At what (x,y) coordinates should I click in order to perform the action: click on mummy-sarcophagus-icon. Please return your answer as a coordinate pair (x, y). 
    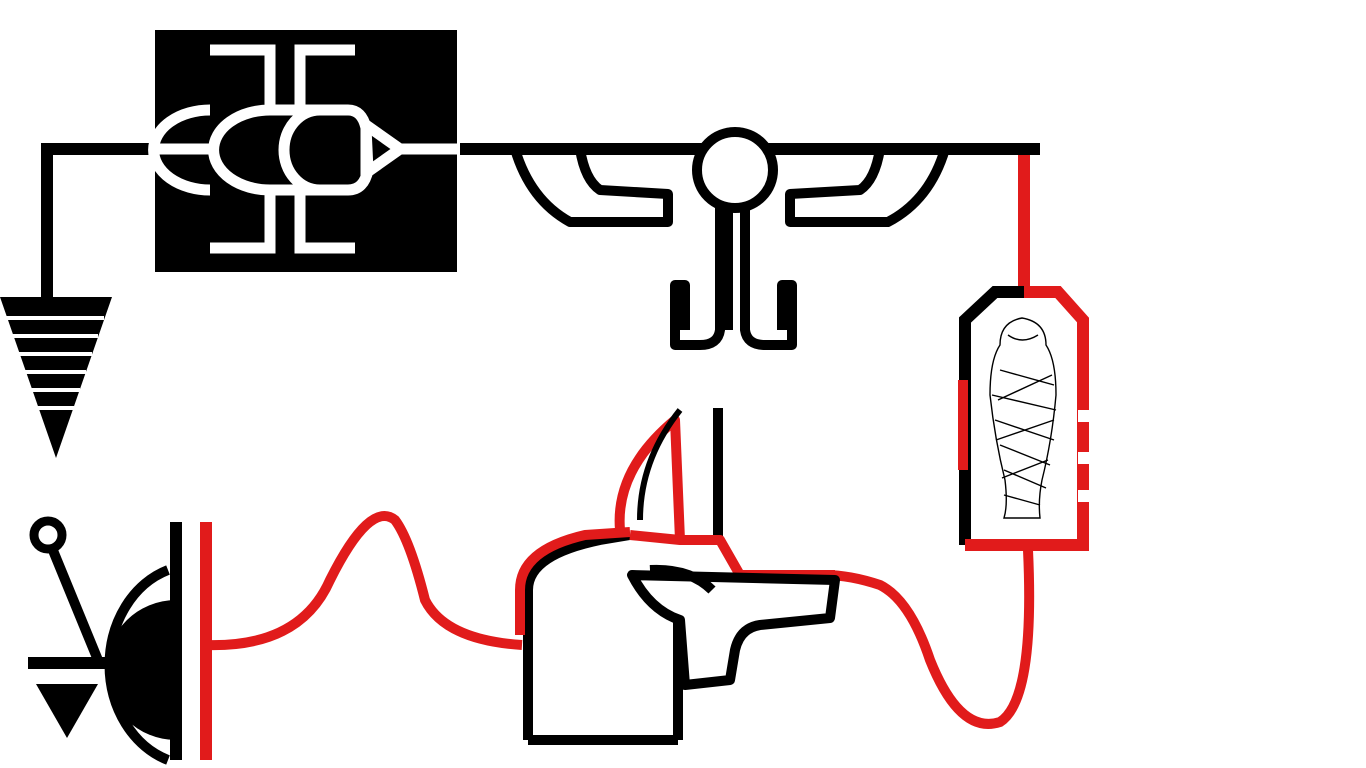
    Looking at the image, I should click on (1025, 418).